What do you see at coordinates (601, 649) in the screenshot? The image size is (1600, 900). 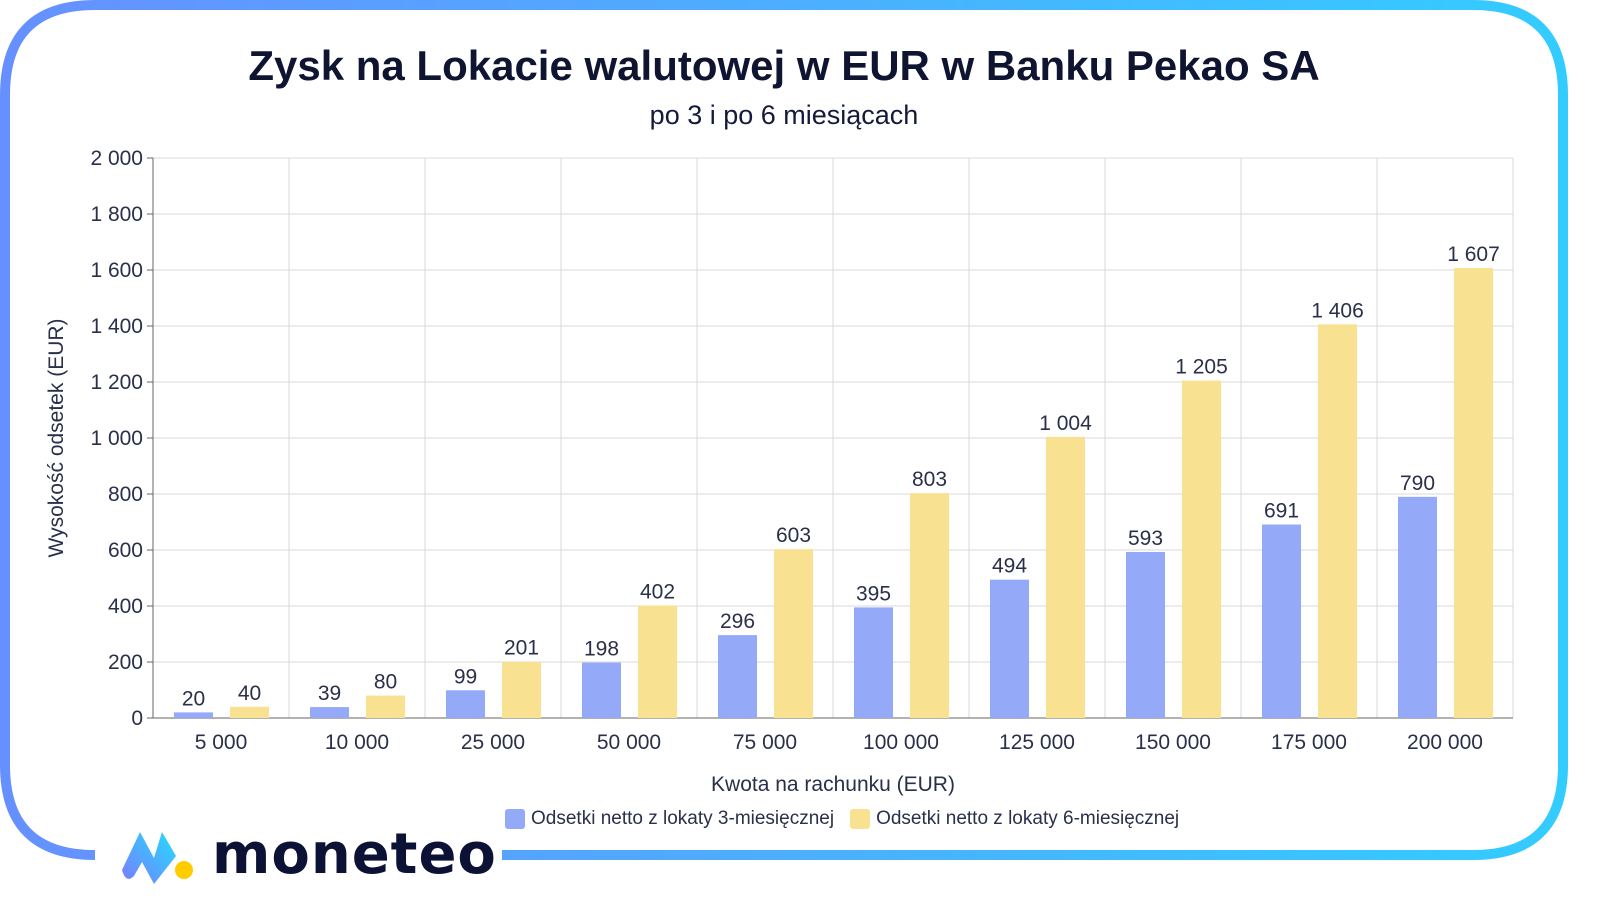 I see `data-label: 198` at bounding box center [601, 649].